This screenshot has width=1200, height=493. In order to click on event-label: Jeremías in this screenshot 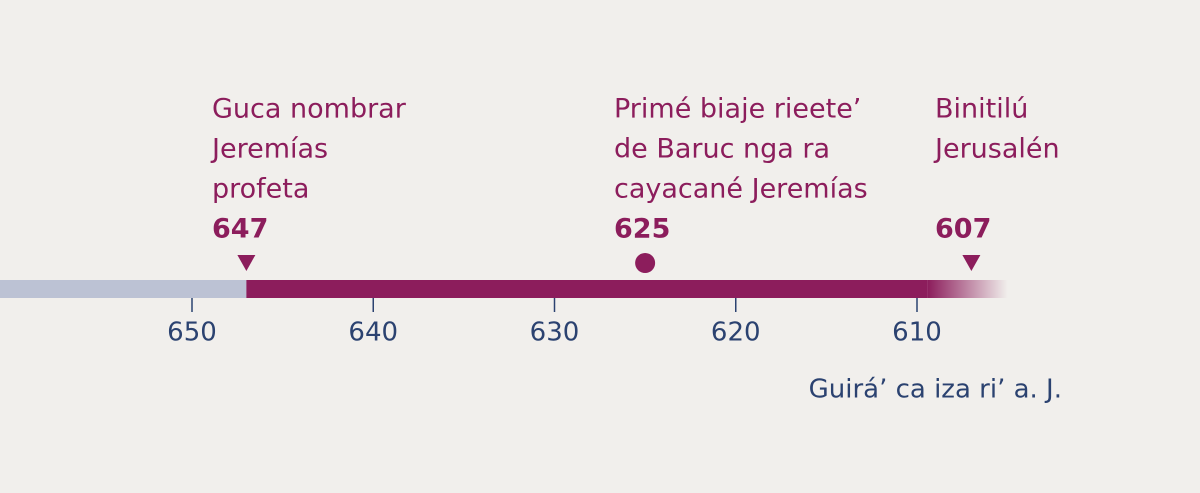, I will do `click(269, 149)`.